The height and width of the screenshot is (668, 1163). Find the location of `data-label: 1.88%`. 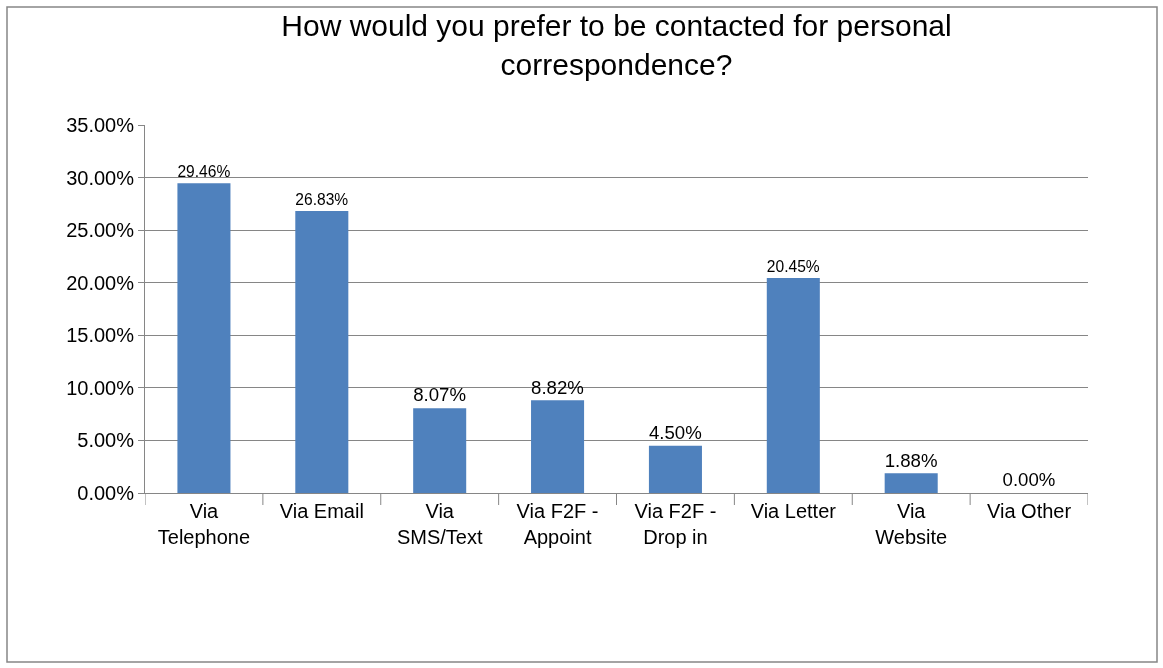

data-label: 1.88% is located at coordinates (911, 460).